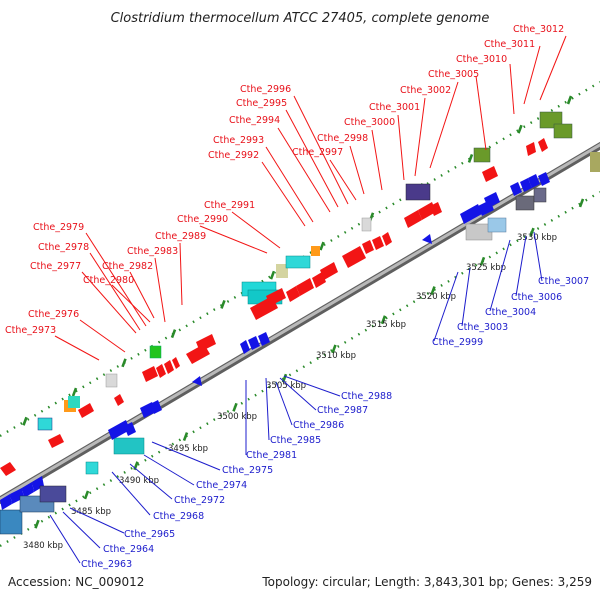  Describe the element at coordinates (317, 152) in the screenshot. I see `gene-label: Cthe_2997` at that location.